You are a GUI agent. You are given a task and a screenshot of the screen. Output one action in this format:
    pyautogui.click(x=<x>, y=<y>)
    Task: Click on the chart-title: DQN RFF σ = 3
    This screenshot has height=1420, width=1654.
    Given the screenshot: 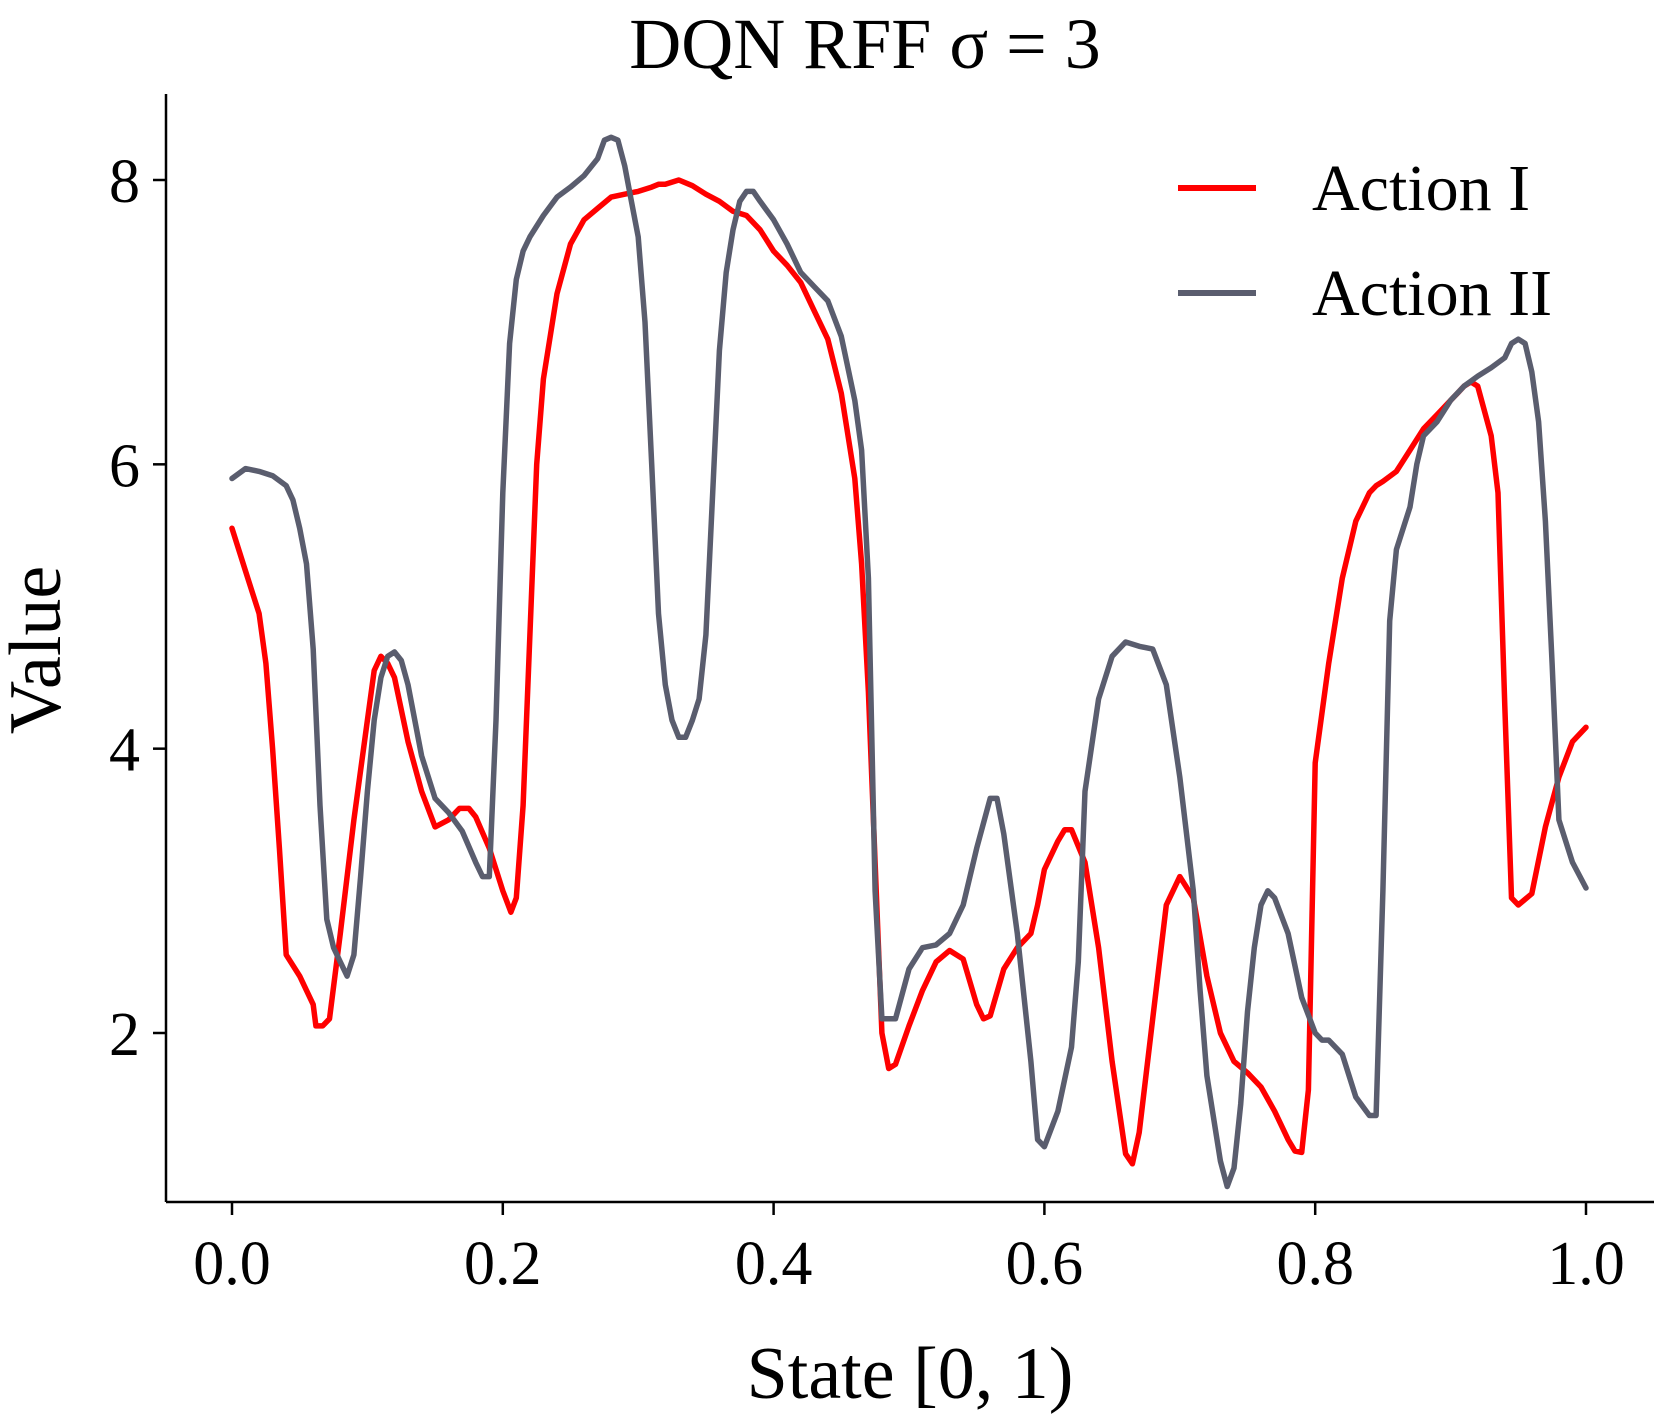 What is the action you would take?
    pyautogui.click(x=865, y=44)
    